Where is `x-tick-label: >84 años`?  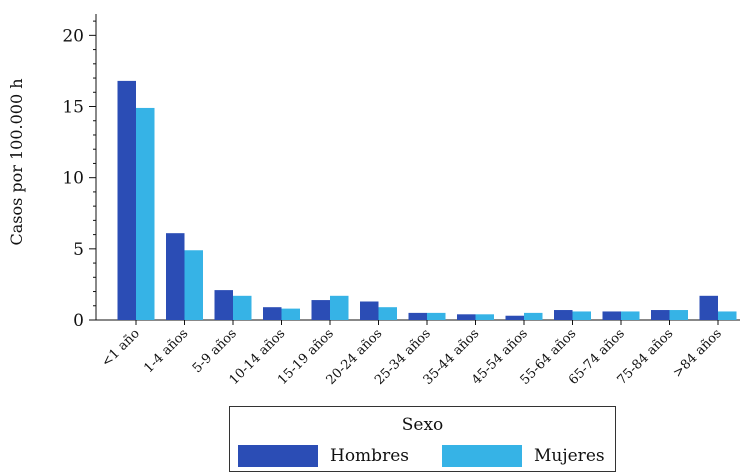
x-tick-label: >84 años is located at coordinates (697, 353).